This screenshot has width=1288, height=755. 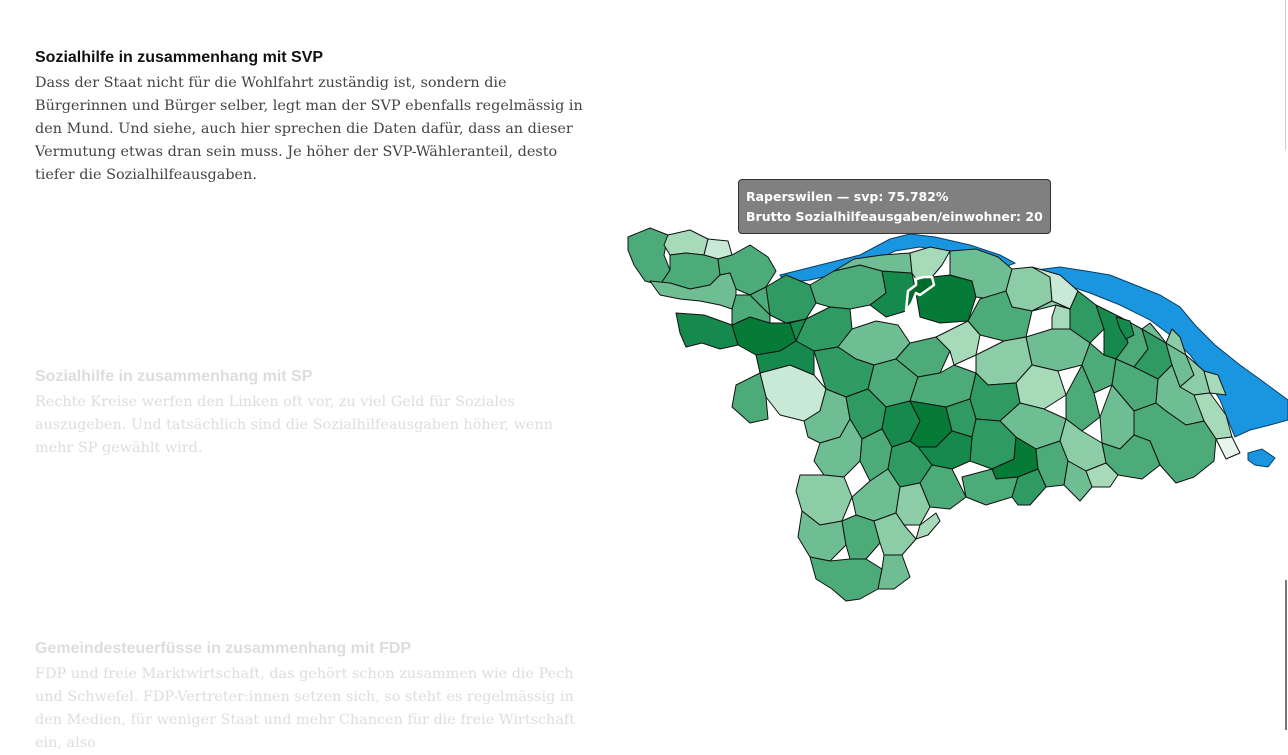 I want to click on lake-rhine, so click(x=1261, y=458).